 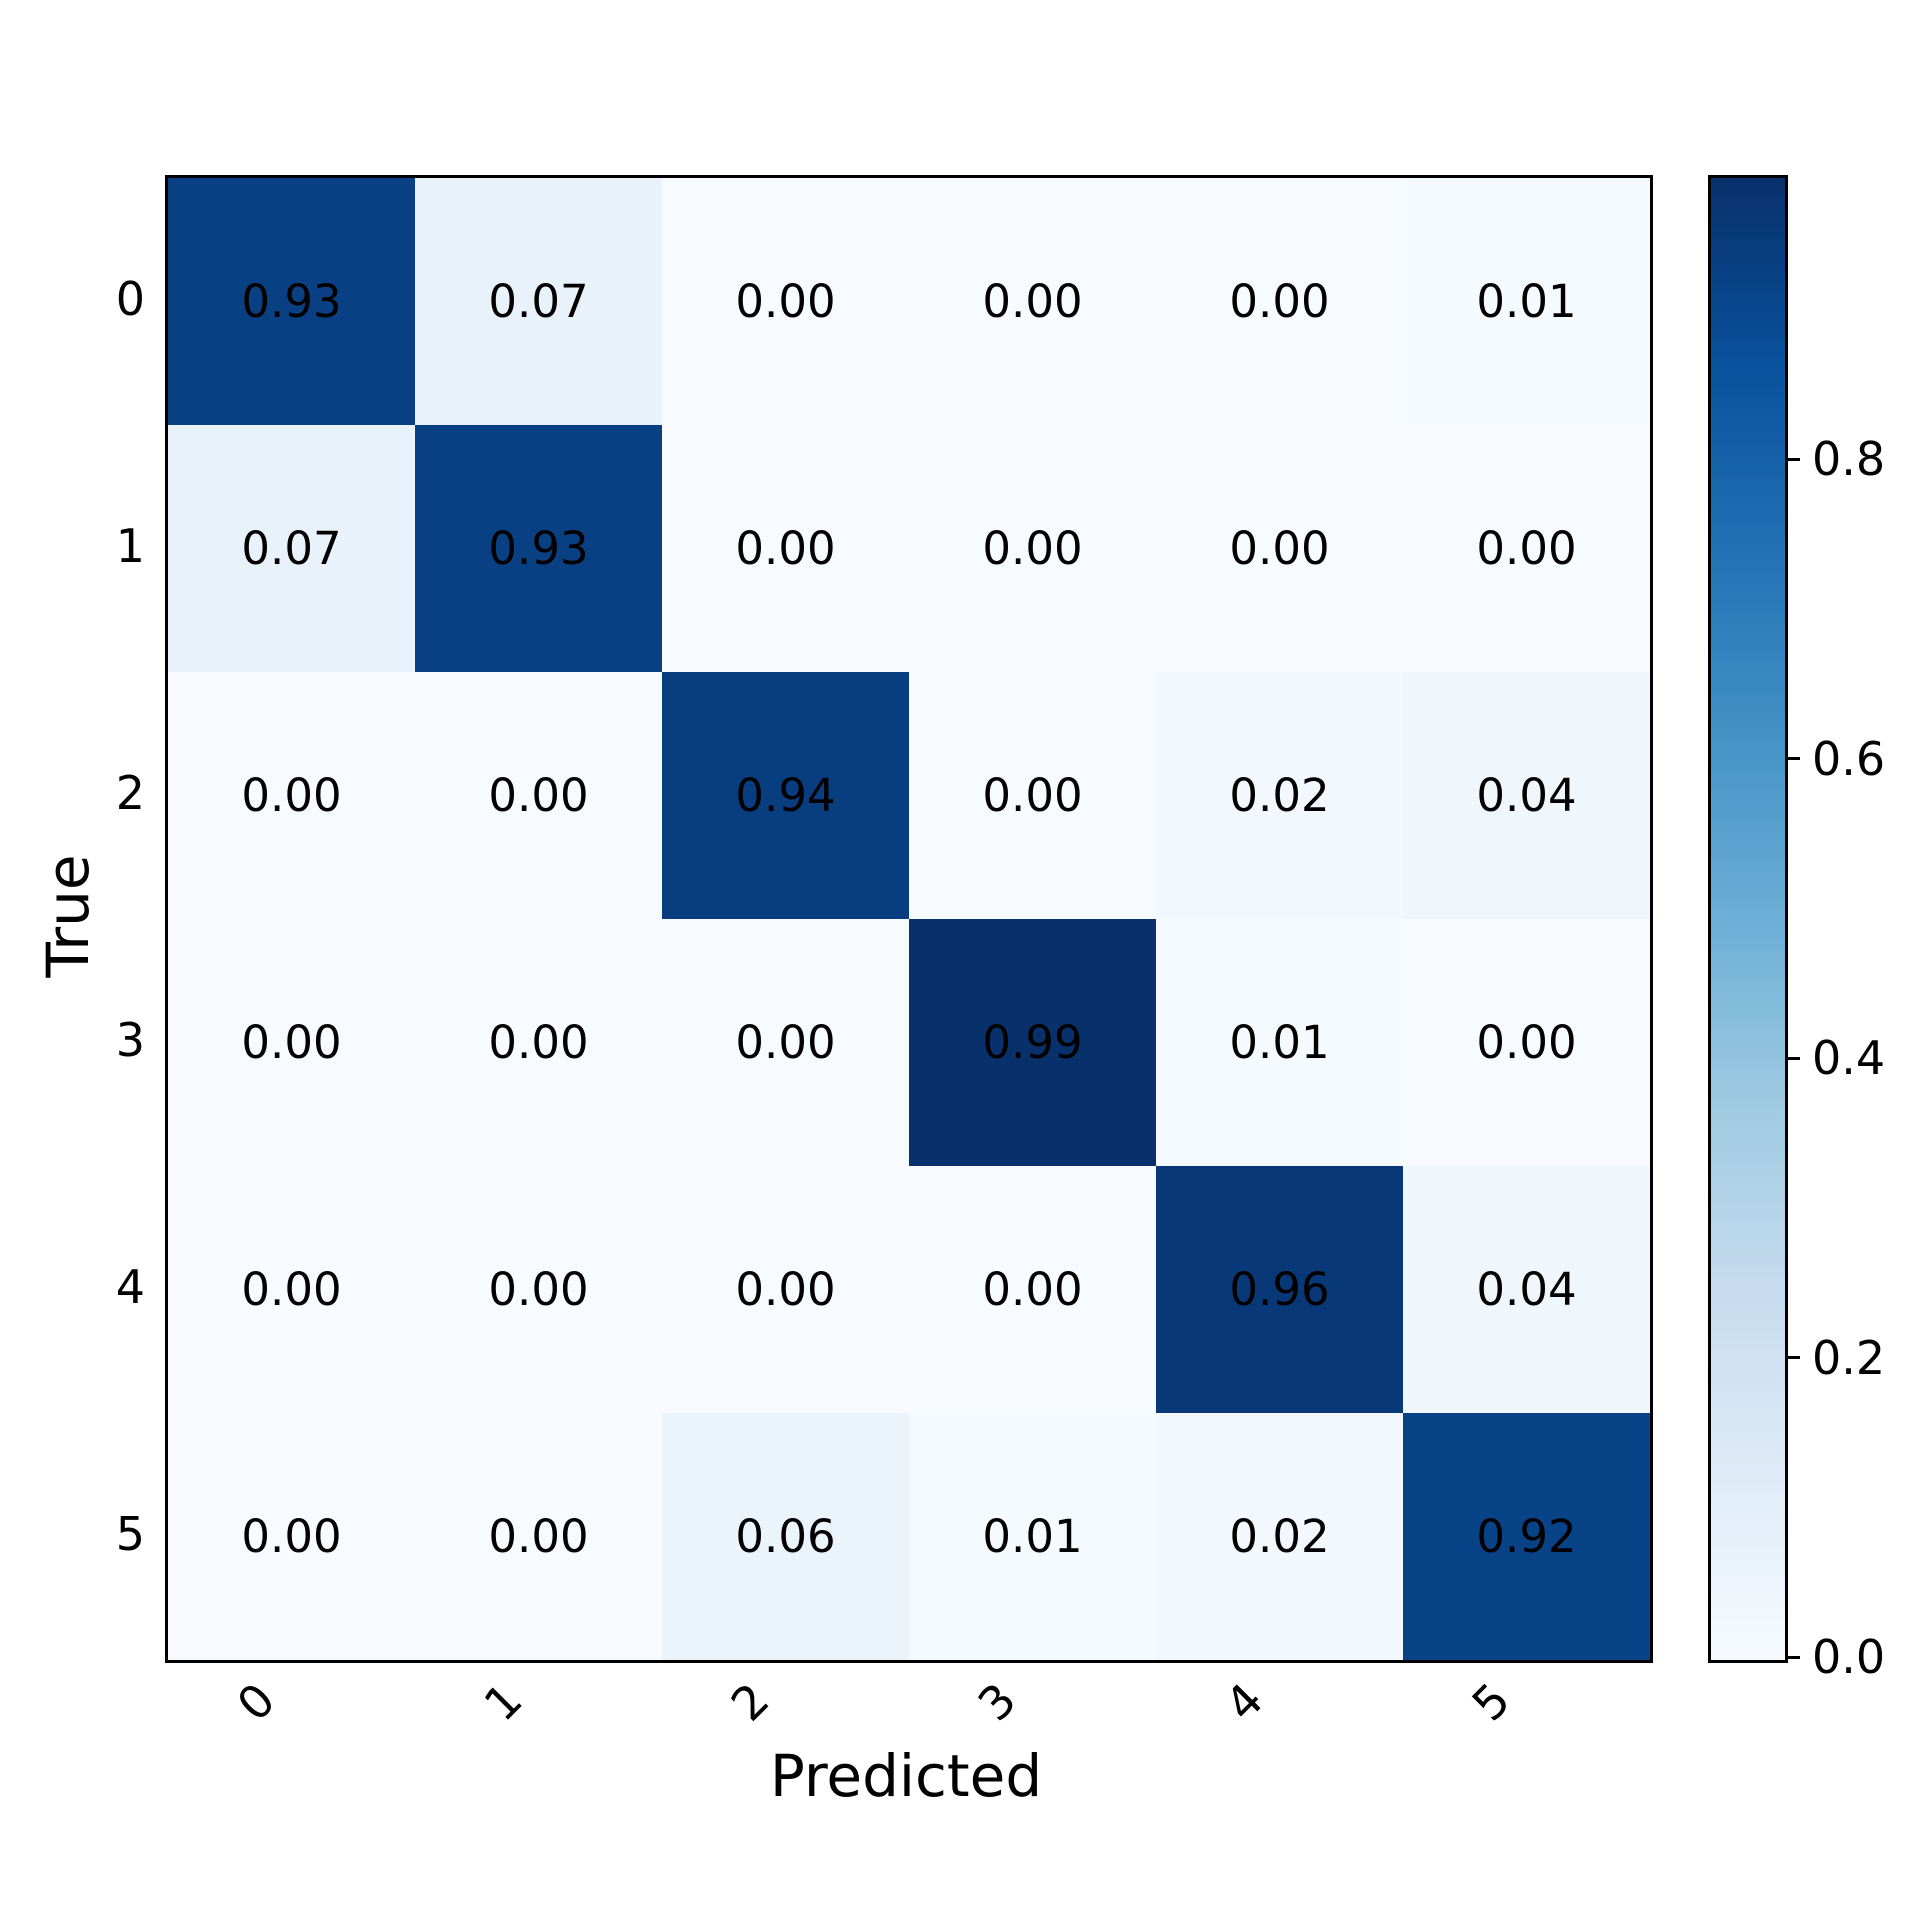 What do you see at coordinates (1849, 1357) in the screenshot?
I see `colorbar-tick-label-0.2: 0.2` at bounding box center [1849, 1357].